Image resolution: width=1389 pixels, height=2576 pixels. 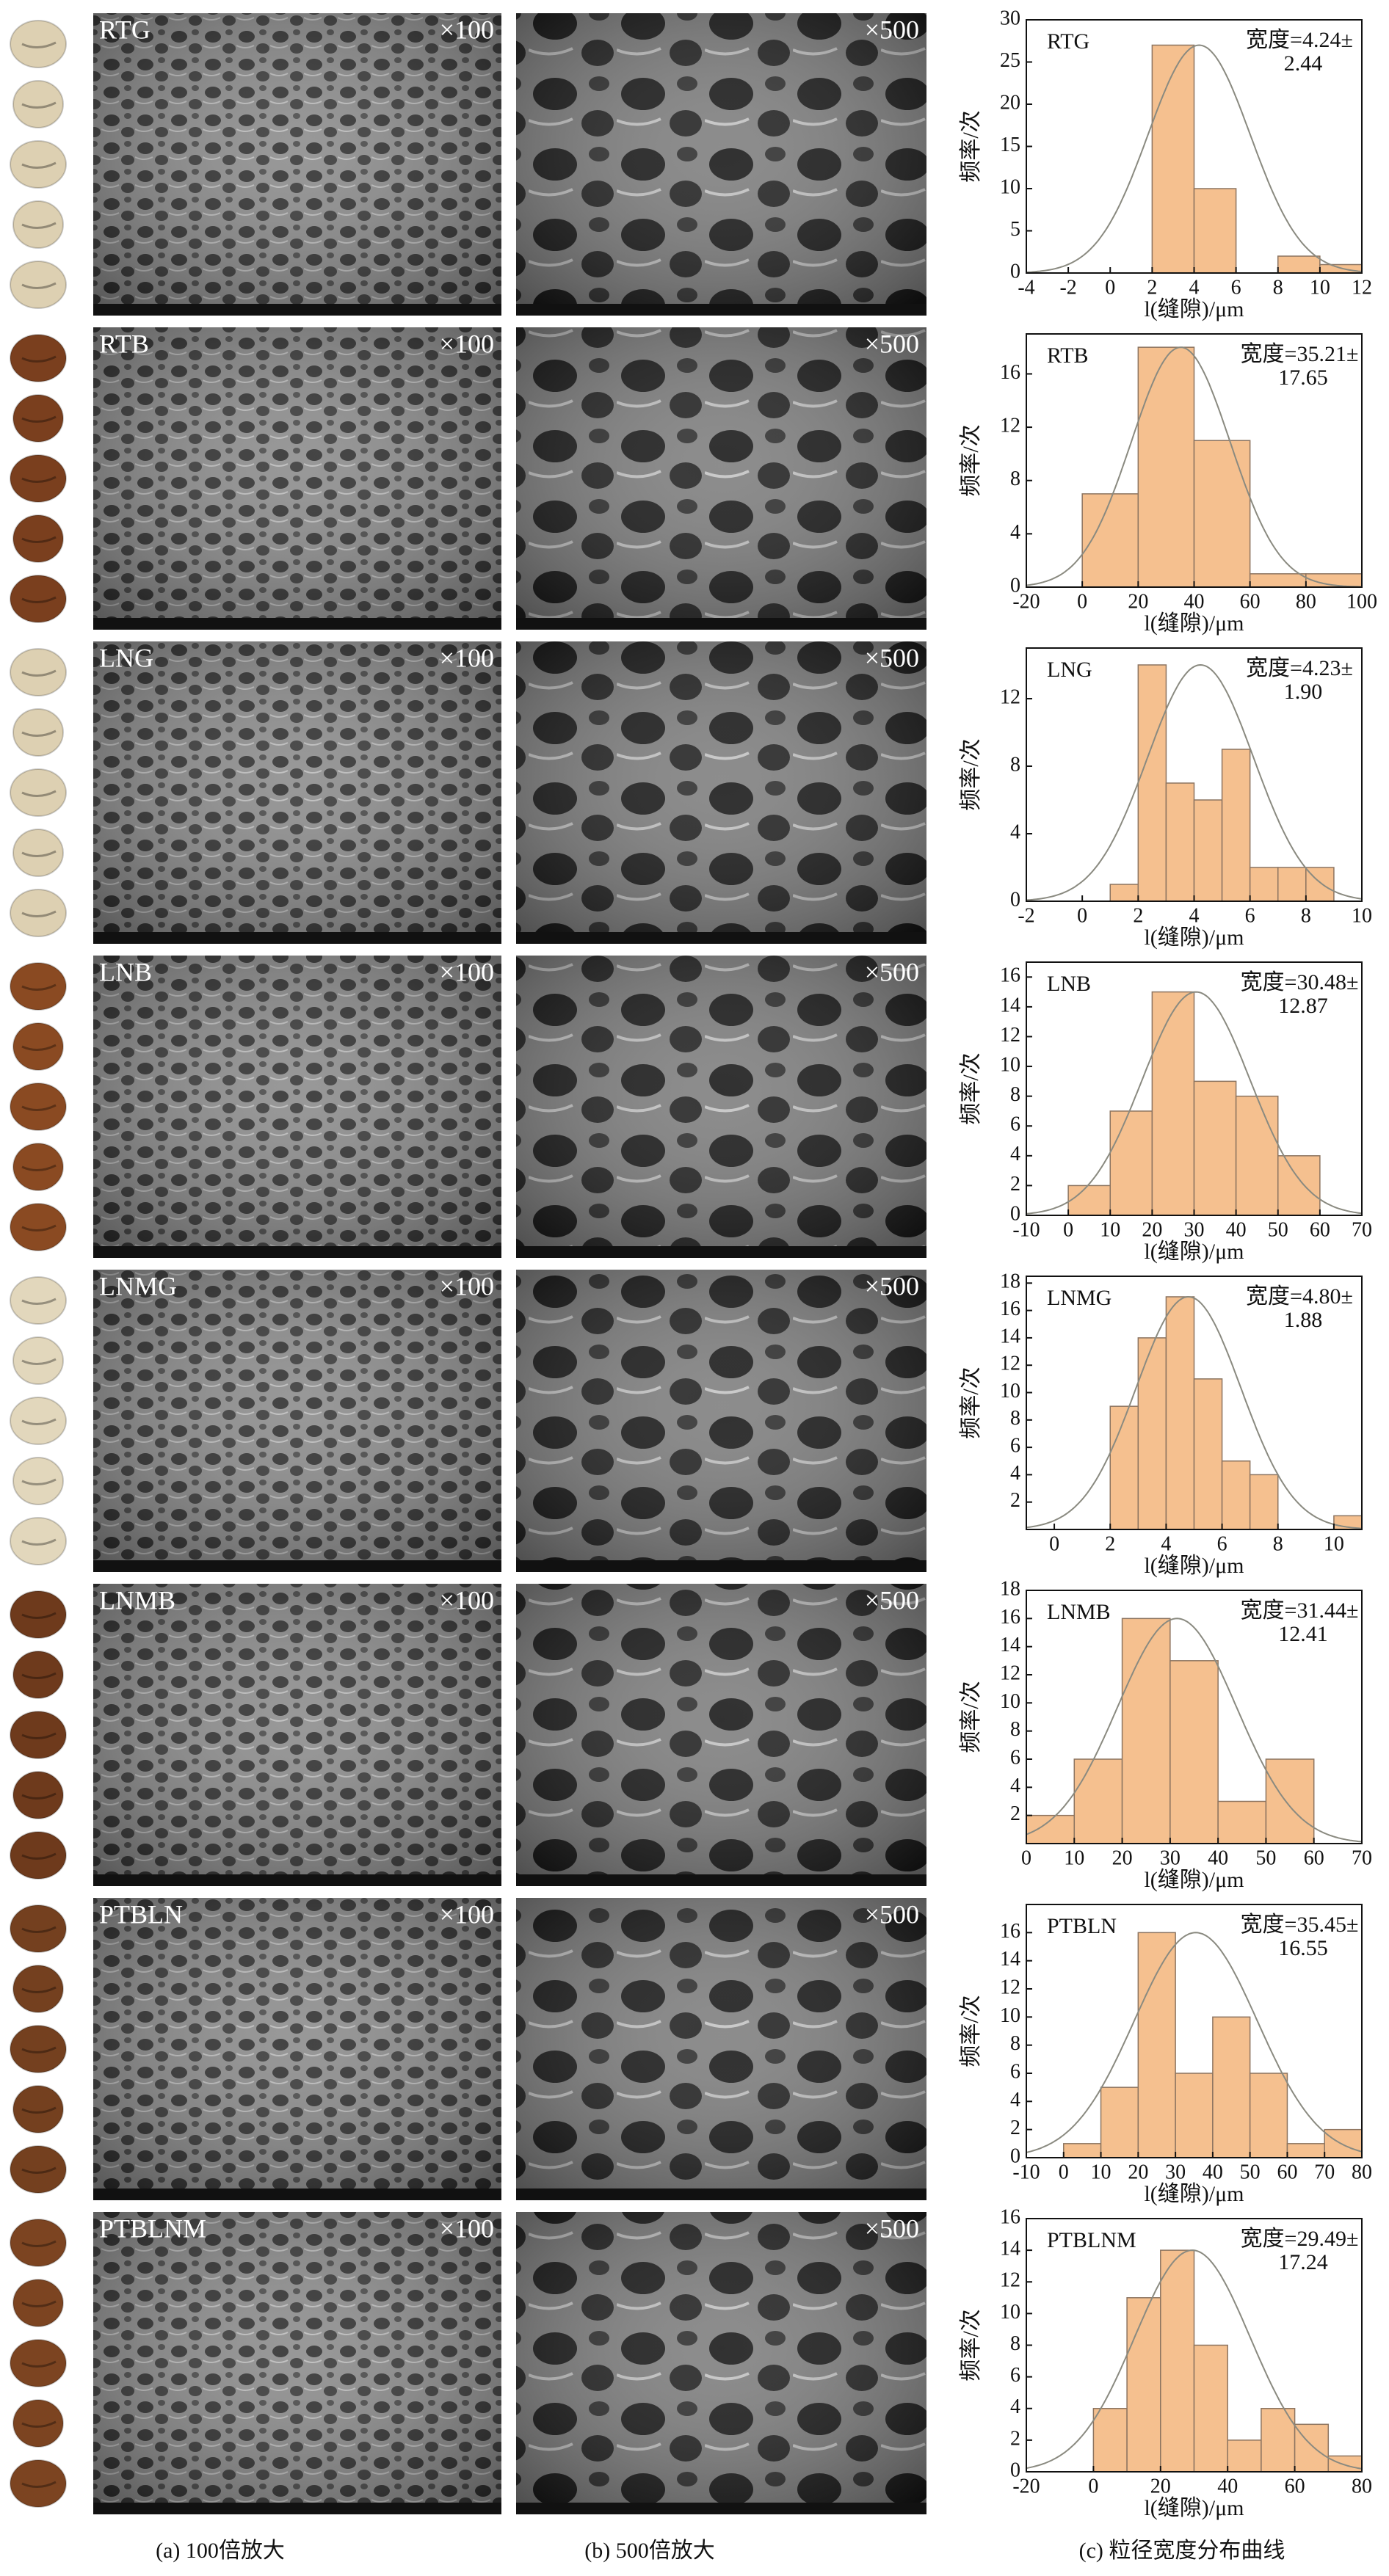 What do you see at coordinates (1300, 2239) in the screenshot?
I see `annotation: 宽度=29.49±` at bounding box center [1300, 2239].